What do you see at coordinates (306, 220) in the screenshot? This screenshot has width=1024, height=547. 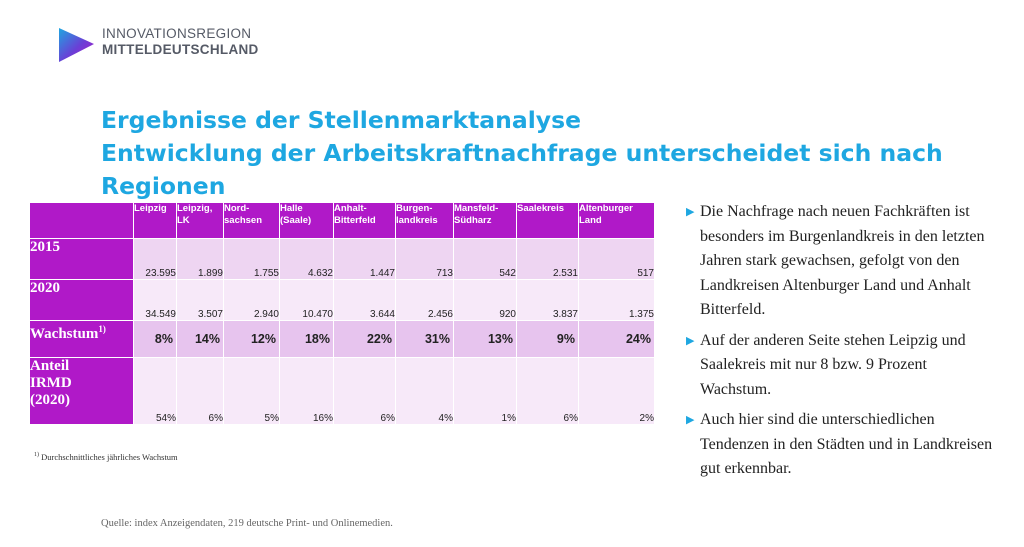 I see `column-header: Halle (Saale)` at bounding box center [306, 220].